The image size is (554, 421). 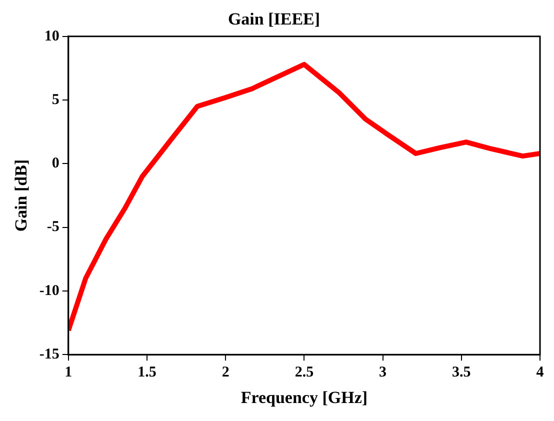 What do you see at coordinates (52, 36) in the screenshot?
I see `y-tick-label: 10` at bounding box center [52, 36].